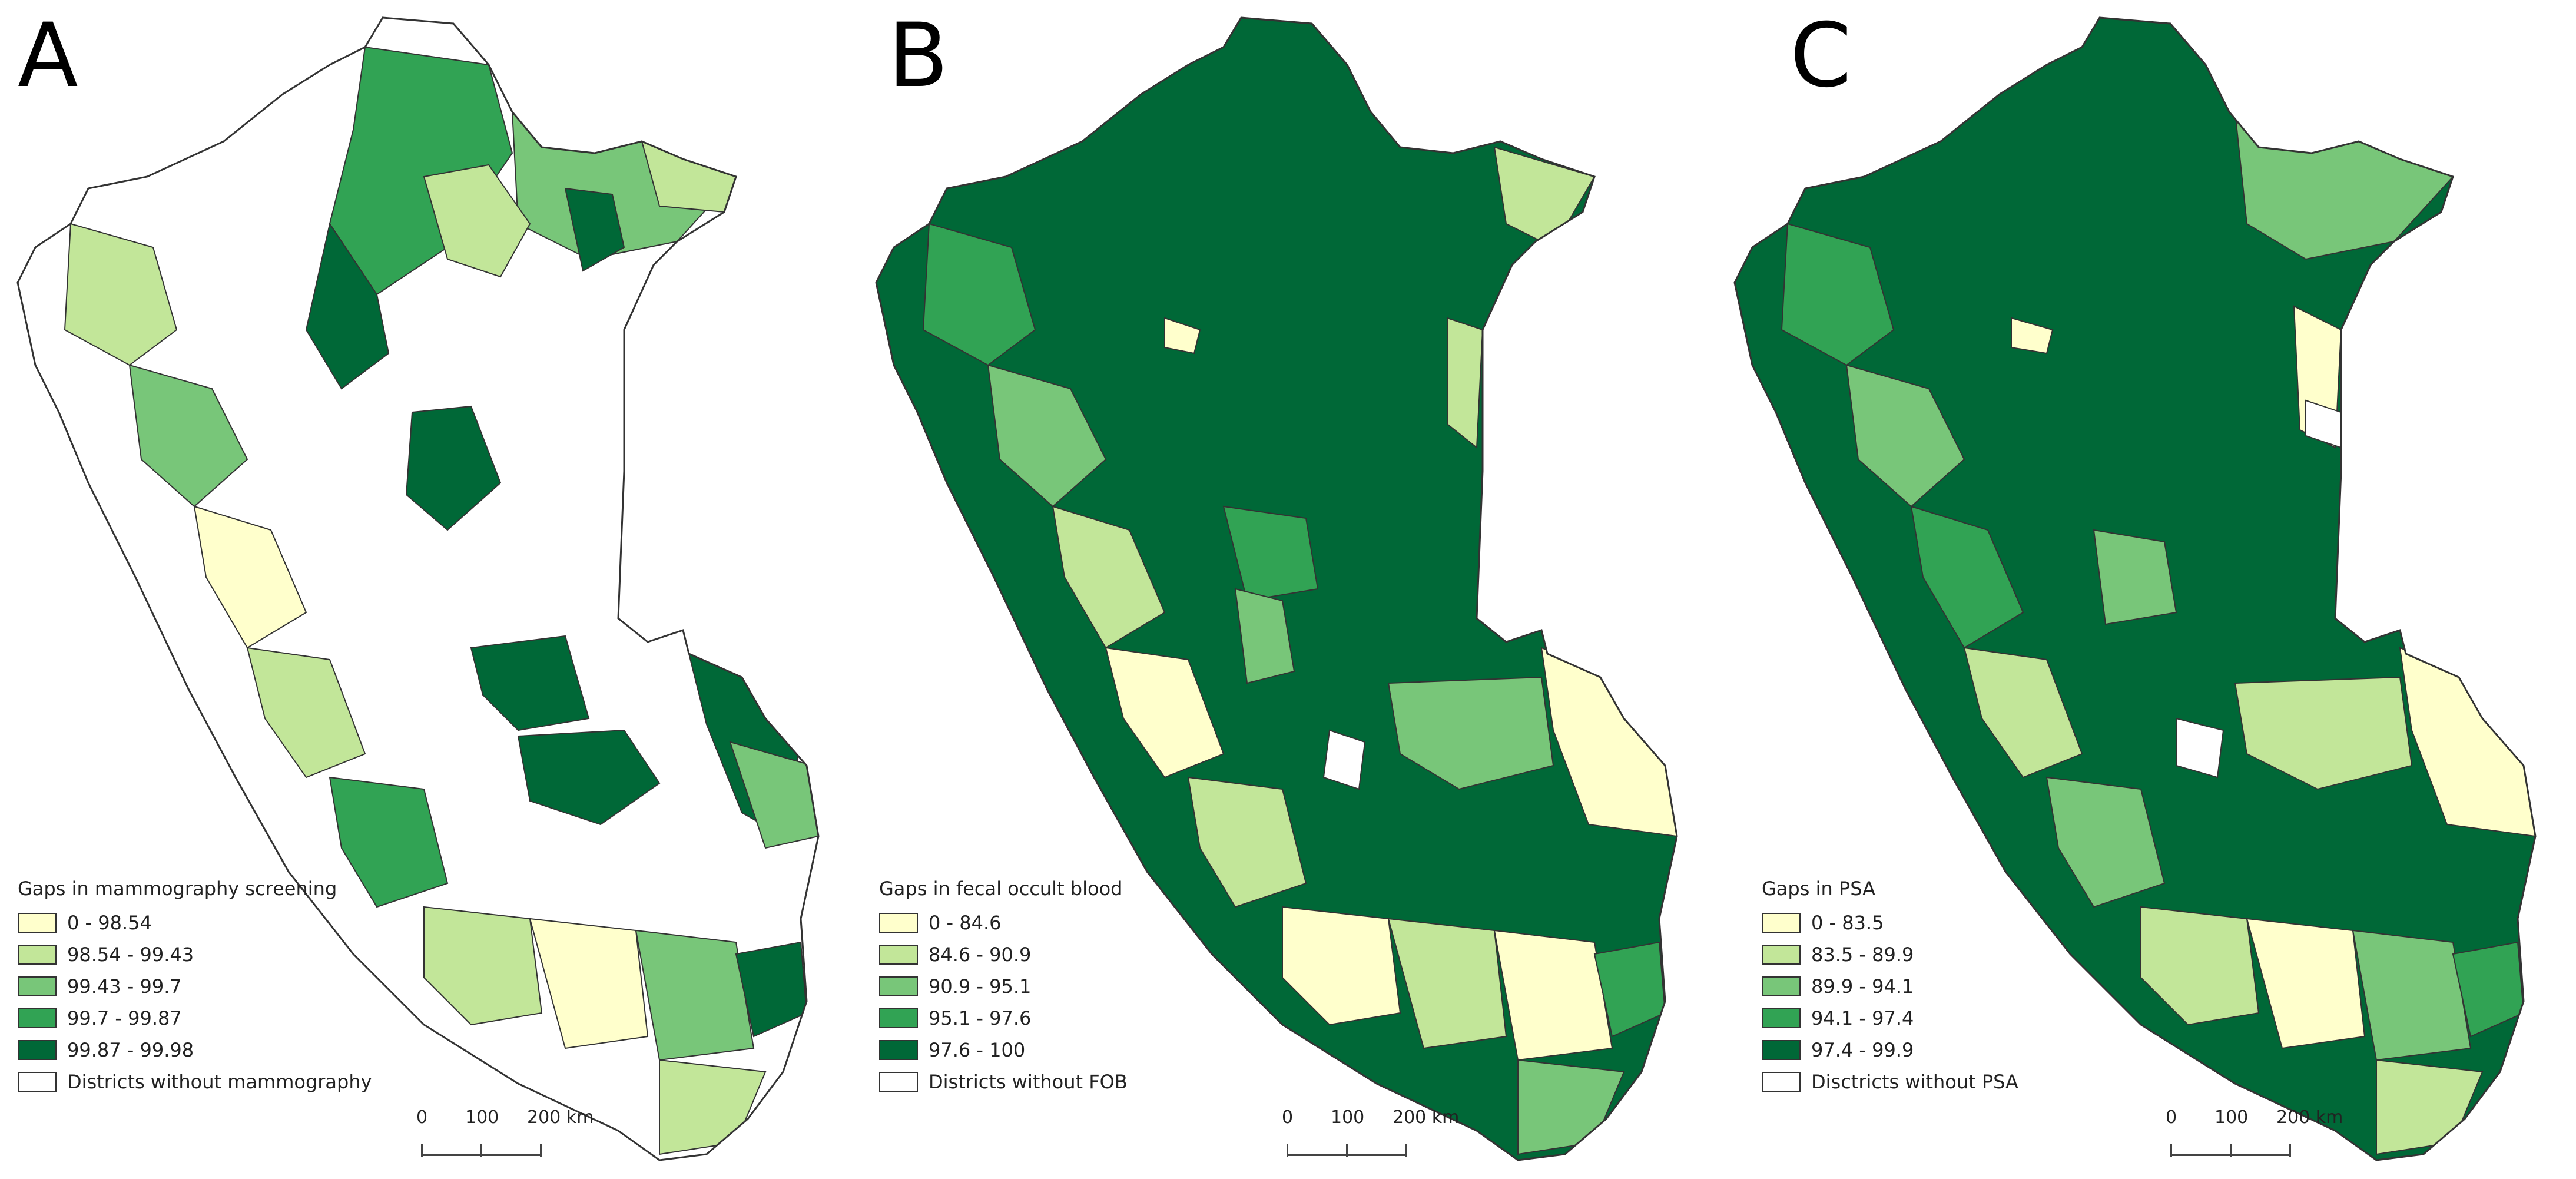  I want to click on legend-label: 97.4 - 99.9, so click(1862, 1050).